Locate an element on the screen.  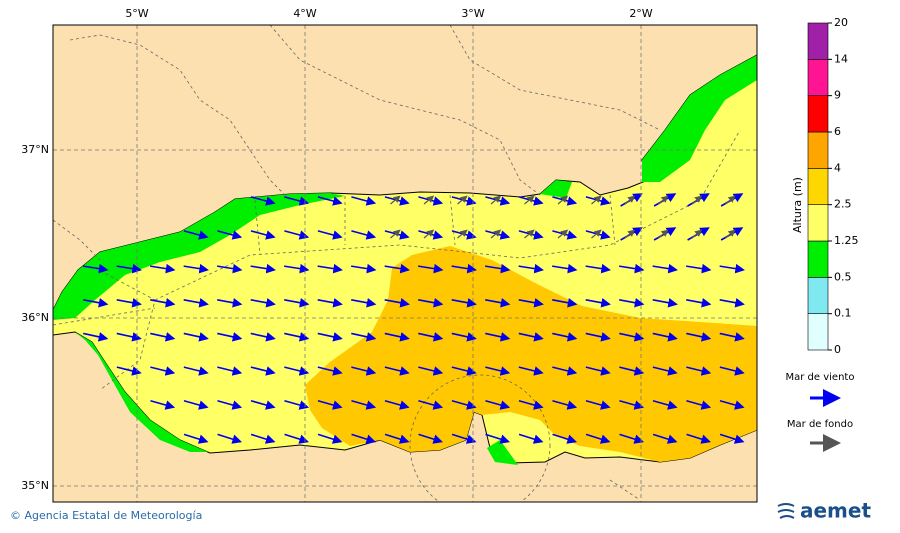
colorbar-label: 14 is located at coordinates (841, 58).